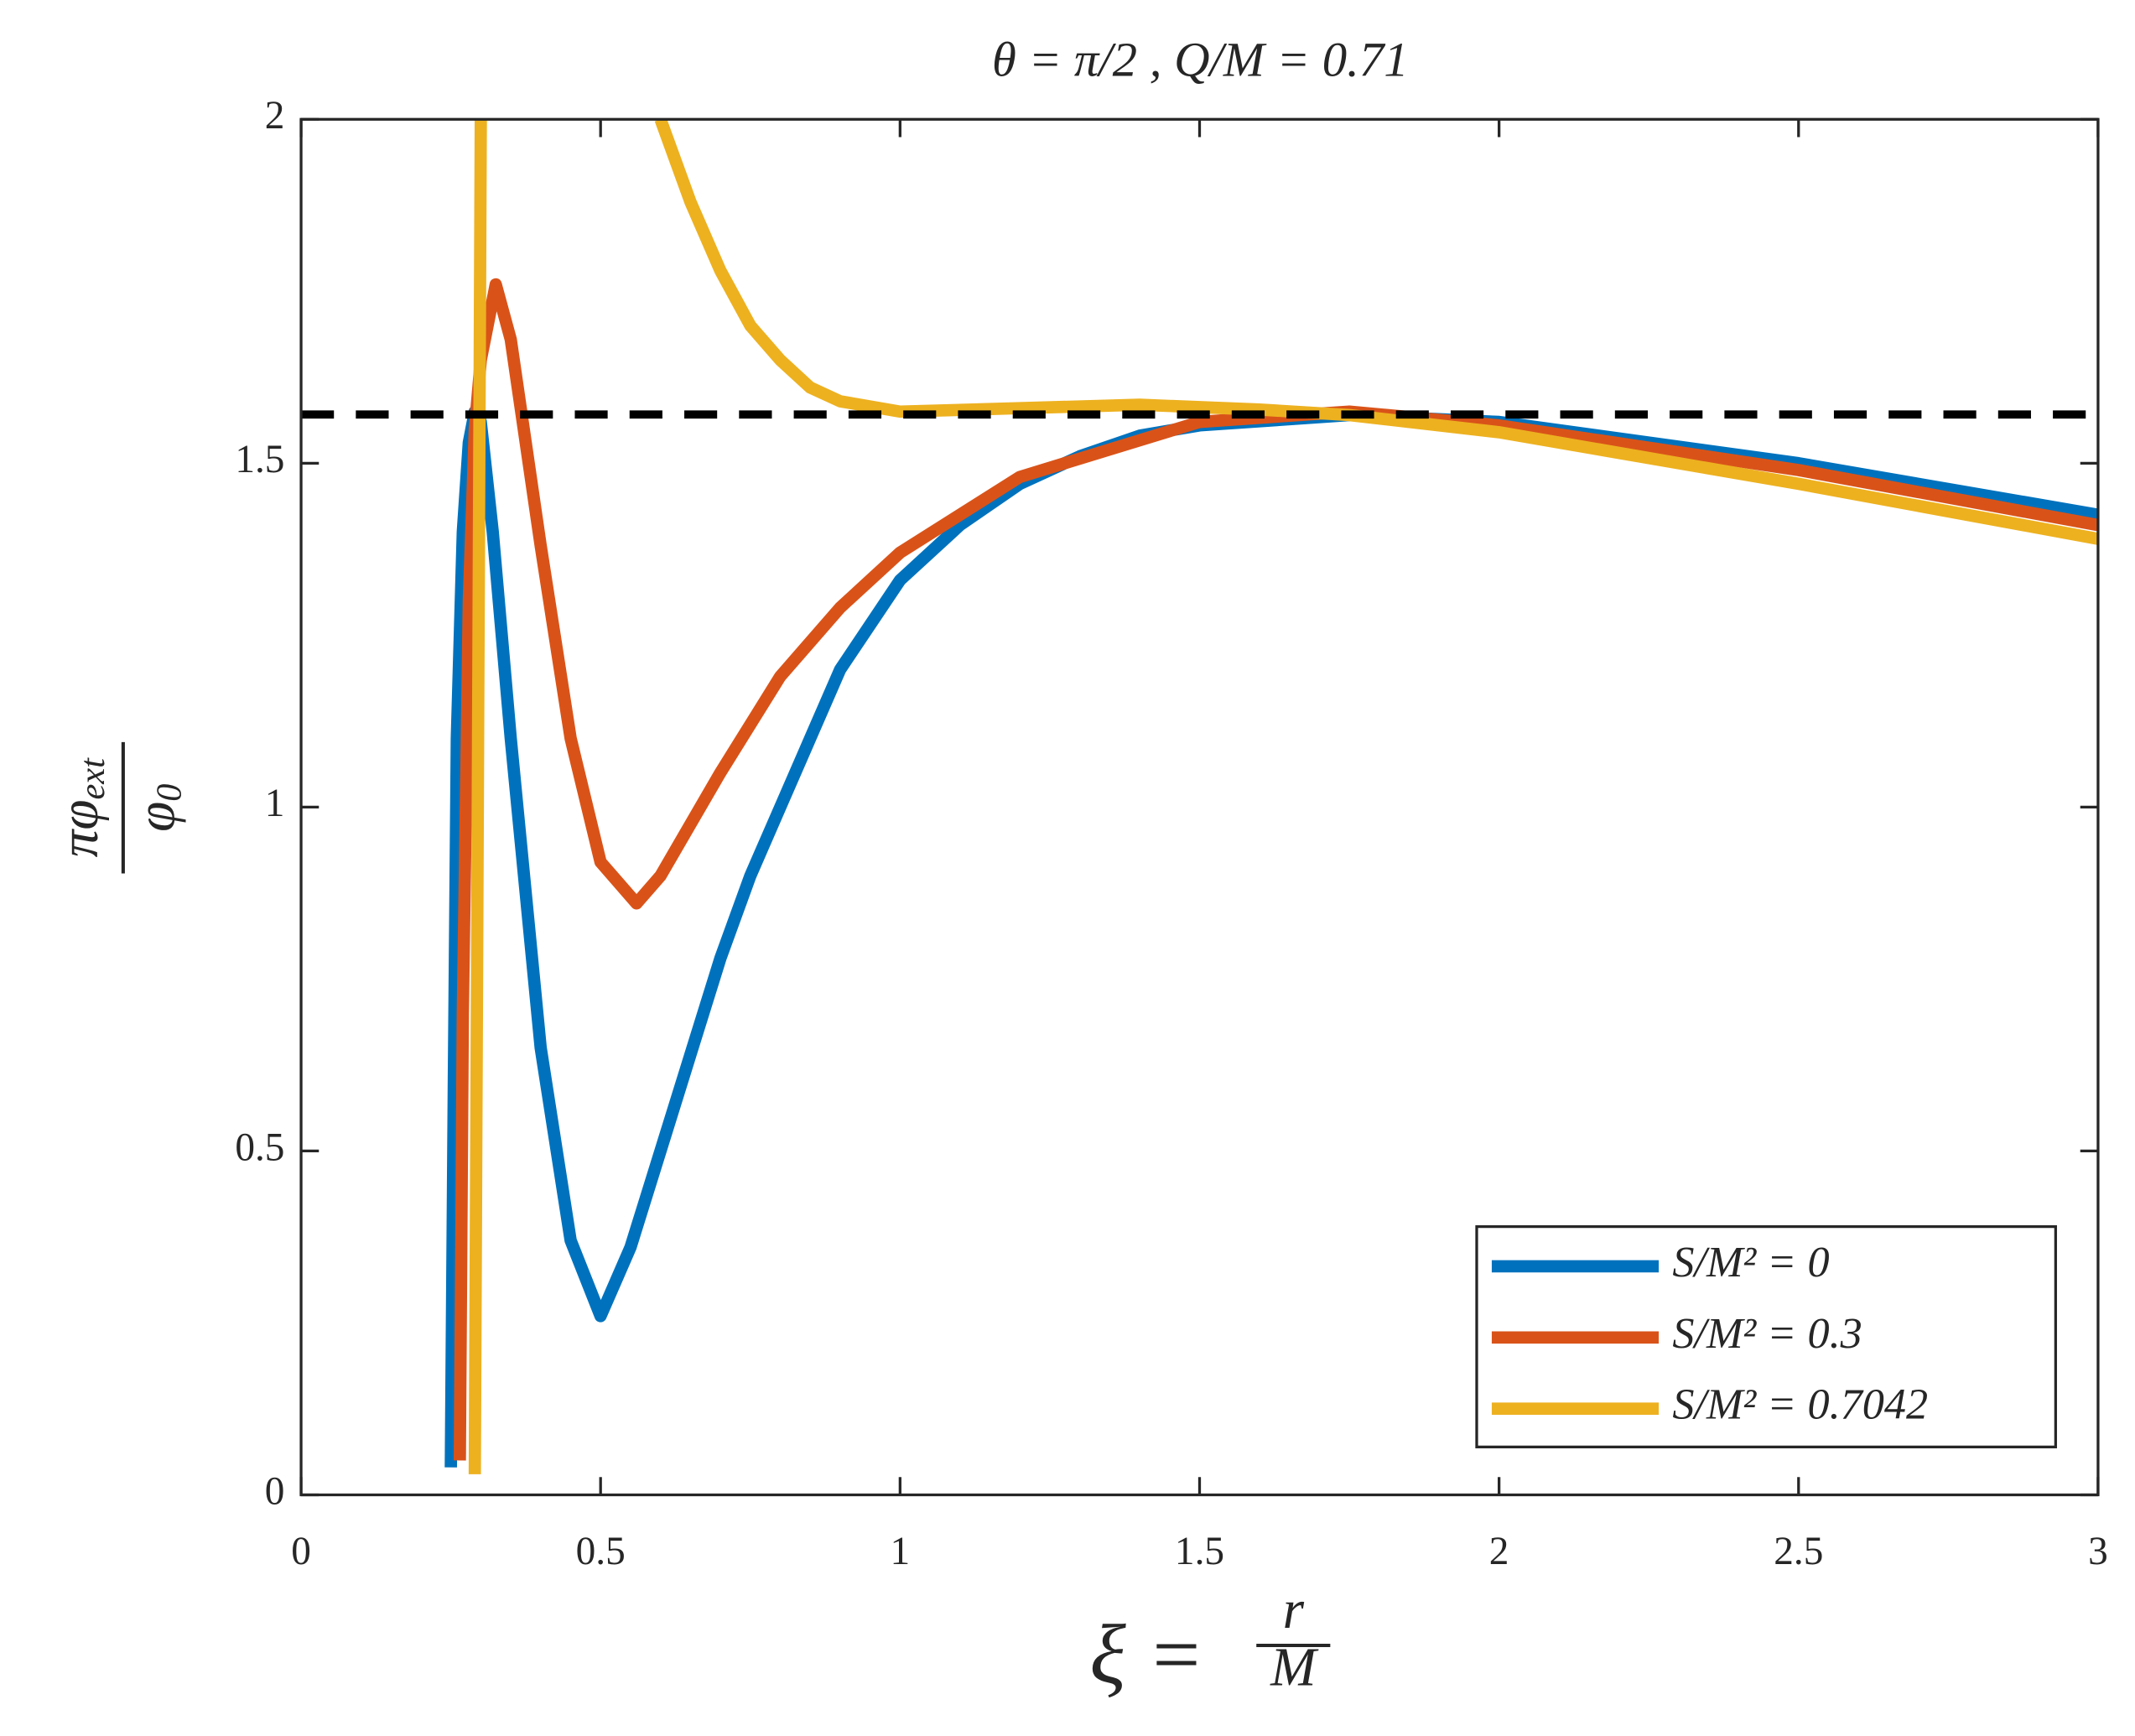 This screenshot has height=1736, width=2135. I want to click on legend-label: S/M² = 0.3, so click(1767, 1333).